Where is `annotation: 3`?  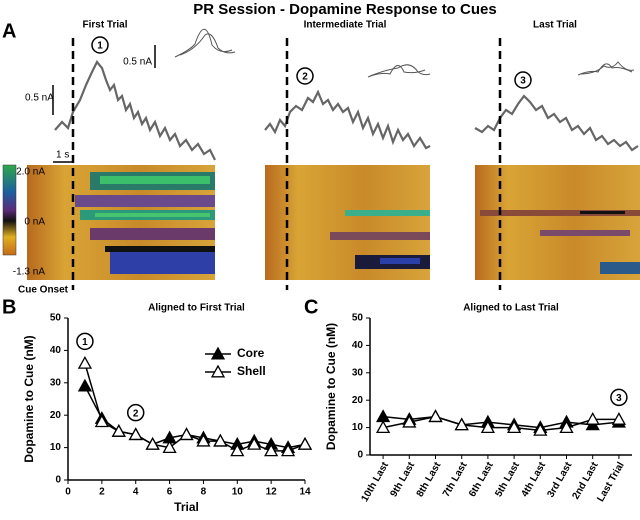
annotation: 3 is located at coordinates (619, 398).